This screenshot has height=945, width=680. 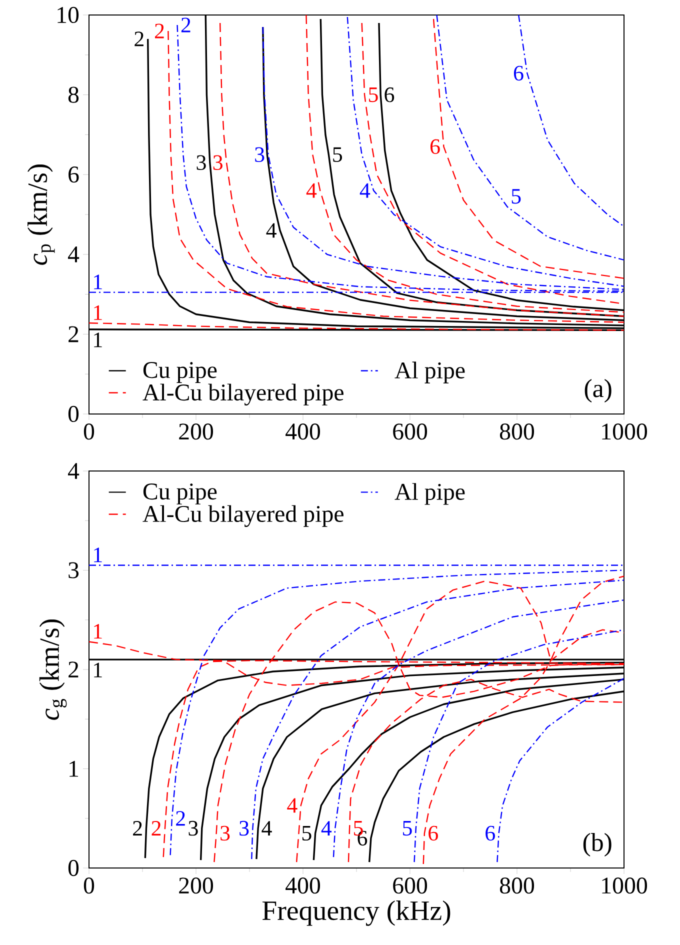 I want to click on y-tick-label: 1, so click(x=74, y=768).